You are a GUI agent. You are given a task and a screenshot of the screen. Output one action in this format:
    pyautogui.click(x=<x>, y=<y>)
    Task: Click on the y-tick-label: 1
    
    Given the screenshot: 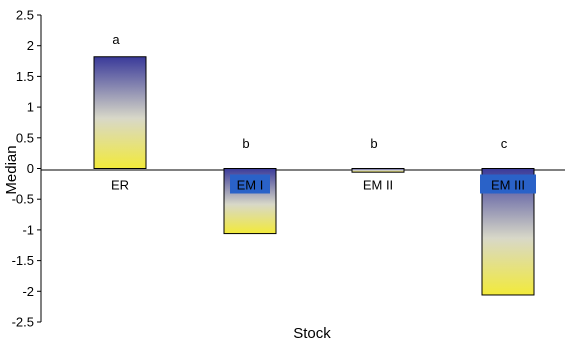 What is the action you would take?
    pyautogui.click(x=30, y=107)
    